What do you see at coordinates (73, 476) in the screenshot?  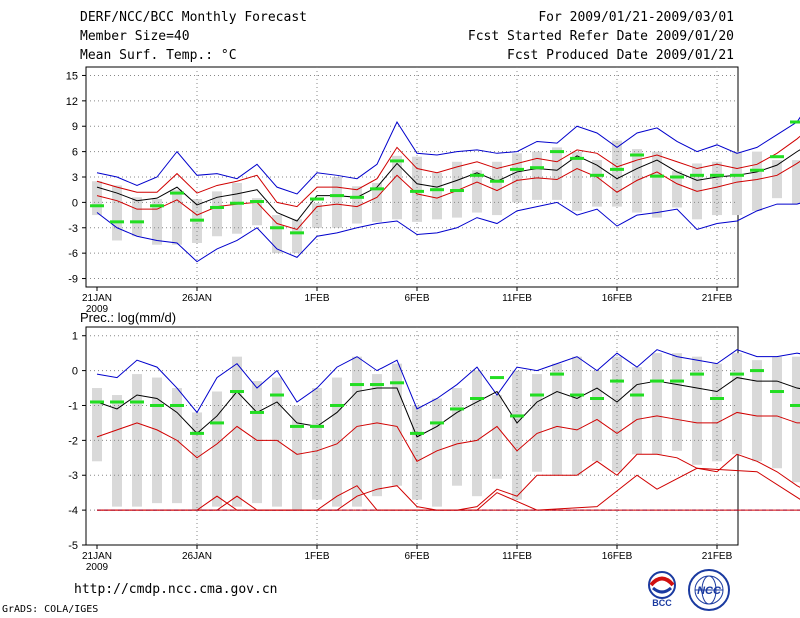 I see `prec-ytick-label: -3` at bounding box center [73, 476].